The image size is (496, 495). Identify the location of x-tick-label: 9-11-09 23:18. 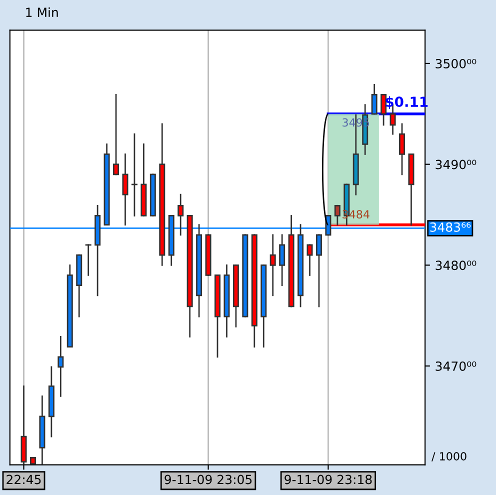
(328, 479).